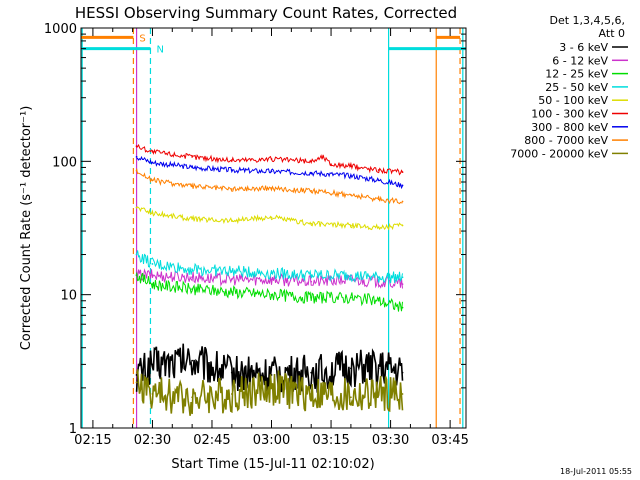 The height and width of the screenshot is (480, 640). What do you see at coordinates (211, 440) in the screenshot?
I see `x-tick-label-2: 02:45` at bounding box center [211, 440].